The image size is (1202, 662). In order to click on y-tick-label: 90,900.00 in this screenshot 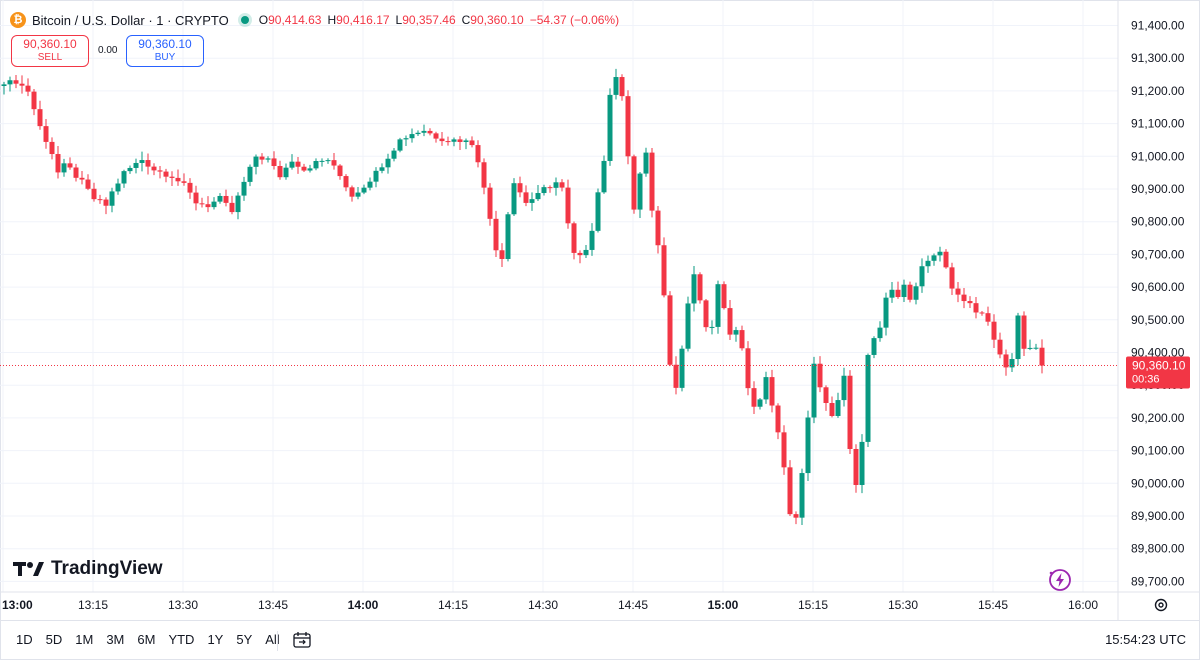, I will do `click(1158, 189)`.